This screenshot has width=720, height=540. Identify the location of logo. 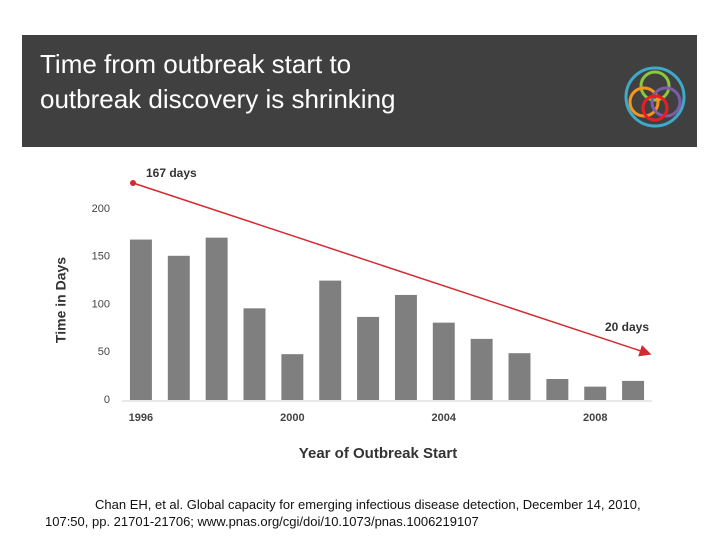
(655, 97).